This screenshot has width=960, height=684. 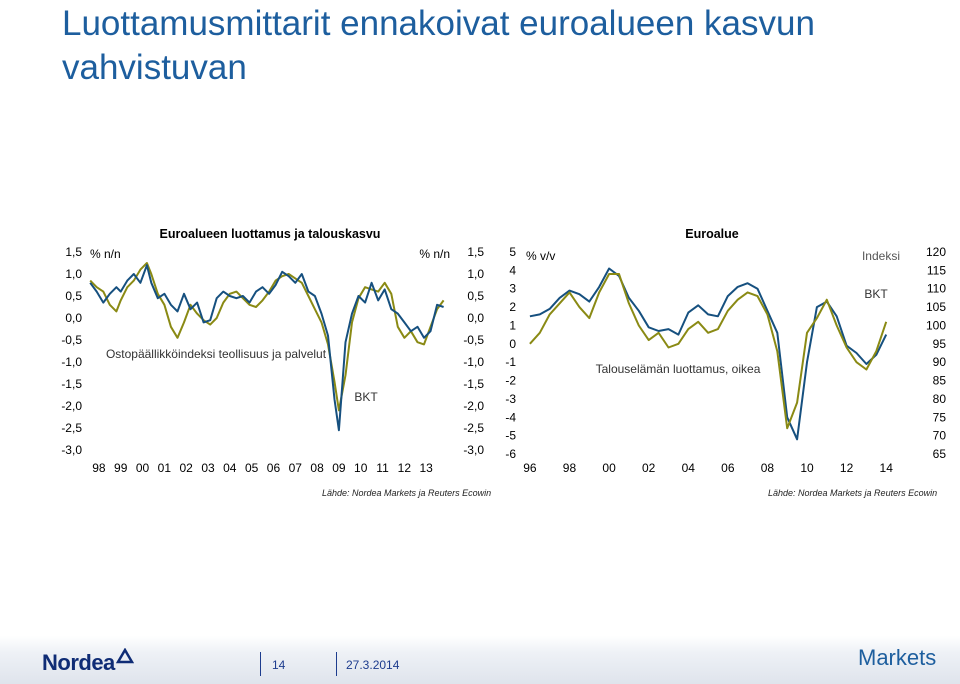 I want to click on footer-band, so click(x=480, y=660).